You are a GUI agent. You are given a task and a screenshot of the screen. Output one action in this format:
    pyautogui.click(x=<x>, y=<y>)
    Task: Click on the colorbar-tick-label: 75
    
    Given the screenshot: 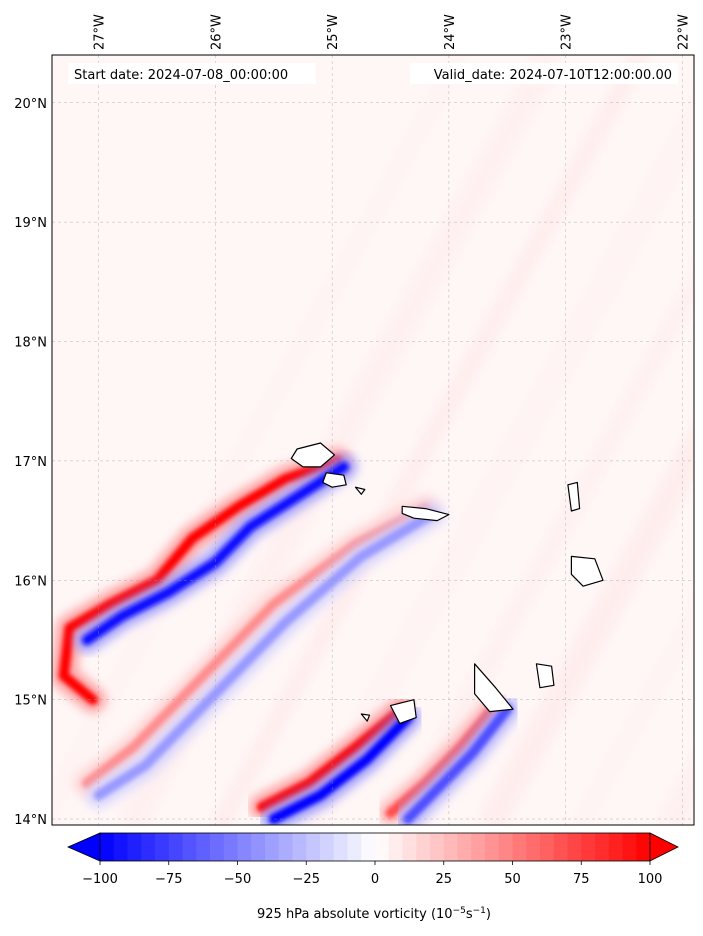 What is the action you would take?
    pyautogui.click(x=581, y=879)
    